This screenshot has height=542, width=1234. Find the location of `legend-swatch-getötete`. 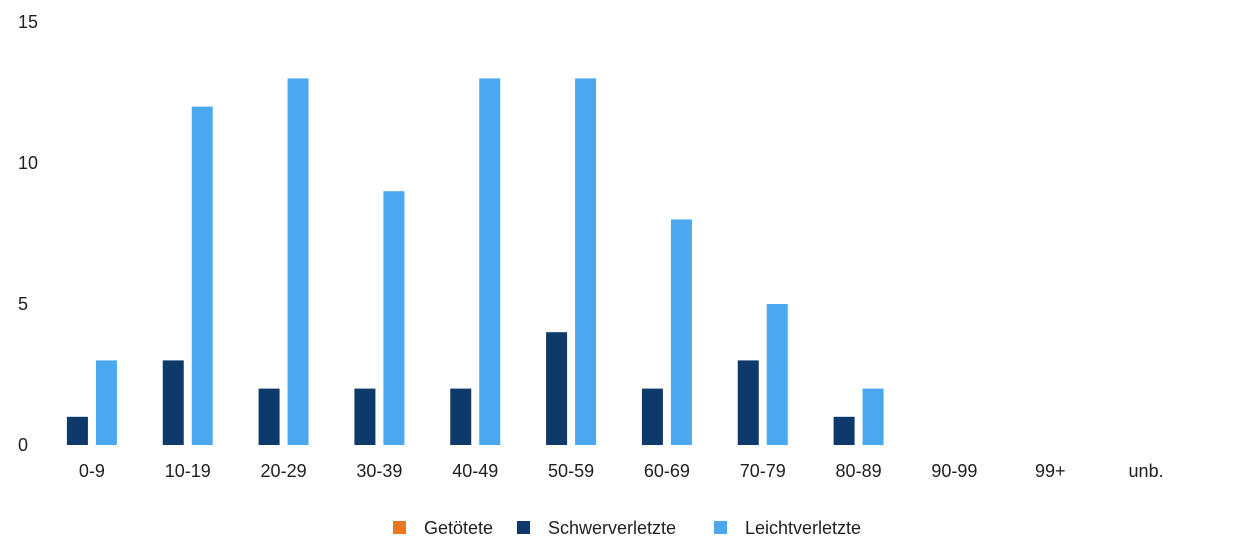

legend-swatch-getötete is located at coordinates (399, 527).